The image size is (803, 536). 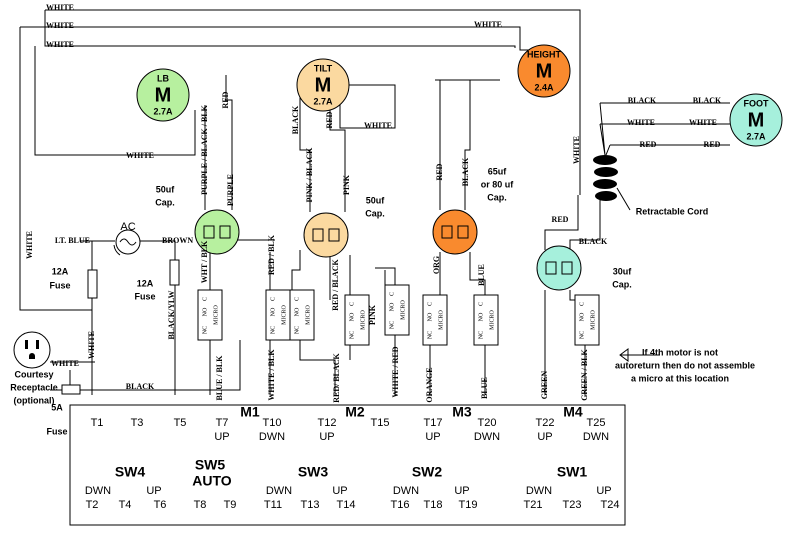 I want to click on receptacle, so click(x=32, y=350).